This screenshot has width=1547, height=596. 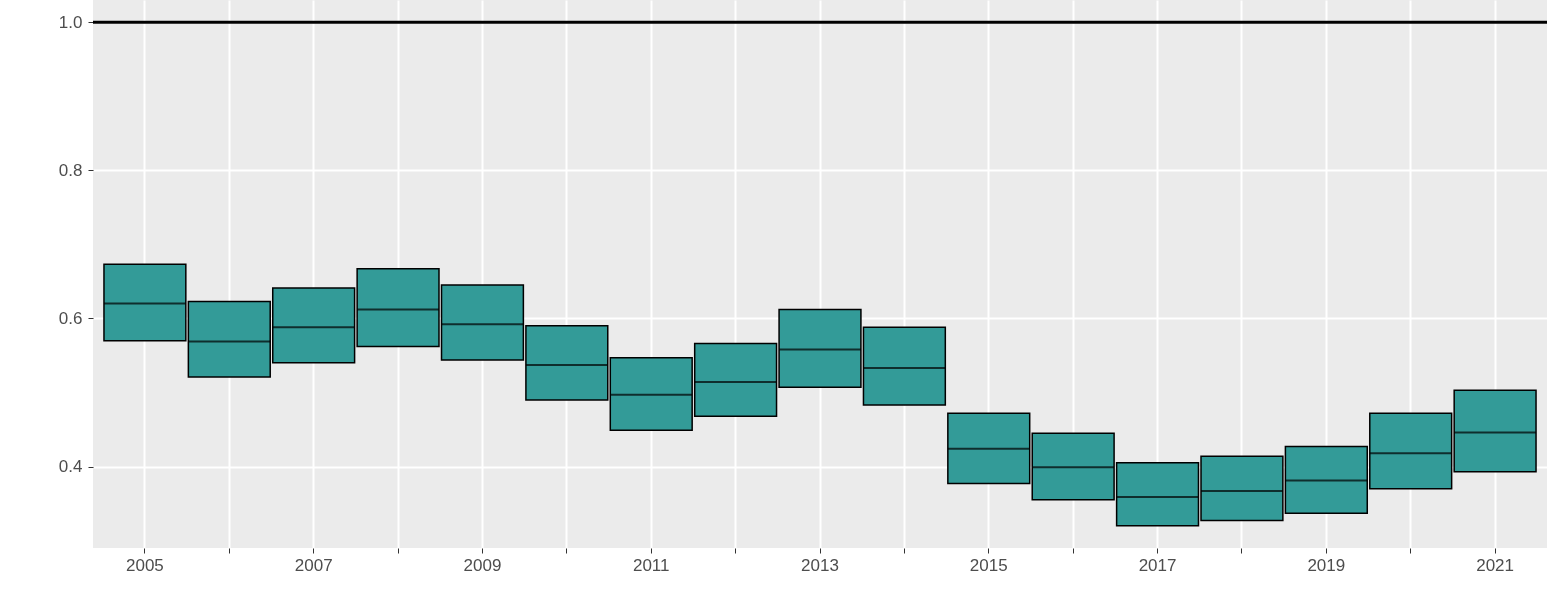 I want to click on x-tick-label: 2015, so click(x=988, y=565).